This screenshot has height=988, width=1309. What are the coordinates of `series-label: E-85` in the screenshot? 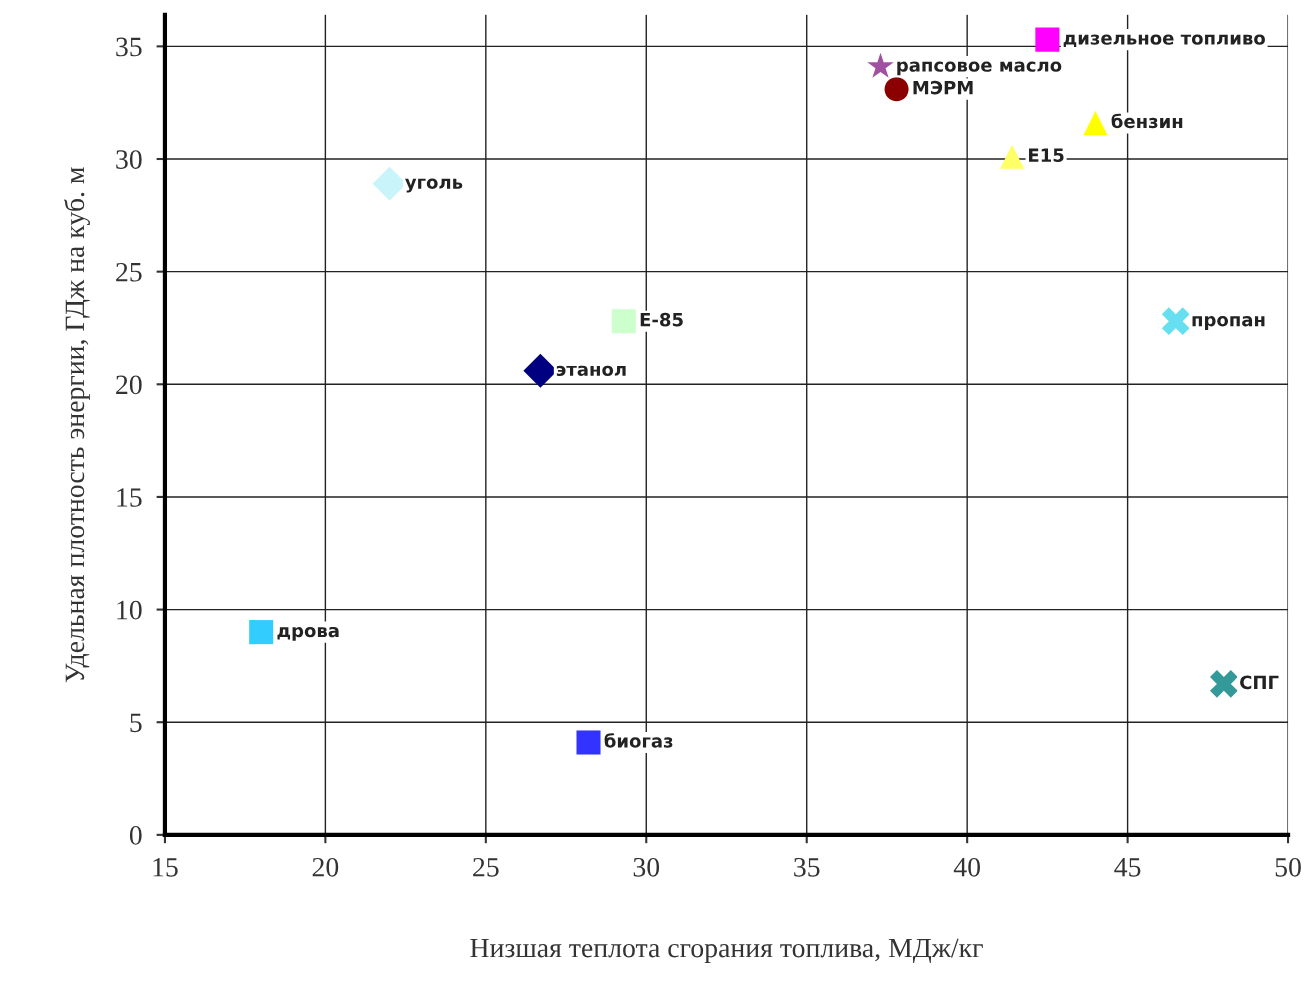 It's located at (661, 319).